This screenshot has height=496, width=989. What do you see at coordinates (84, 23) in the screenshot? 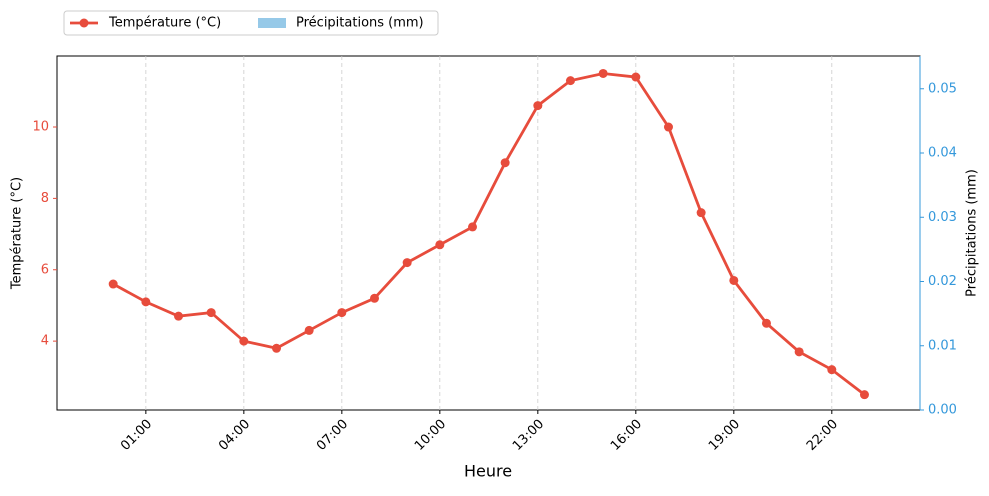
I see `legend-marker` at bounding box center [84, 23].